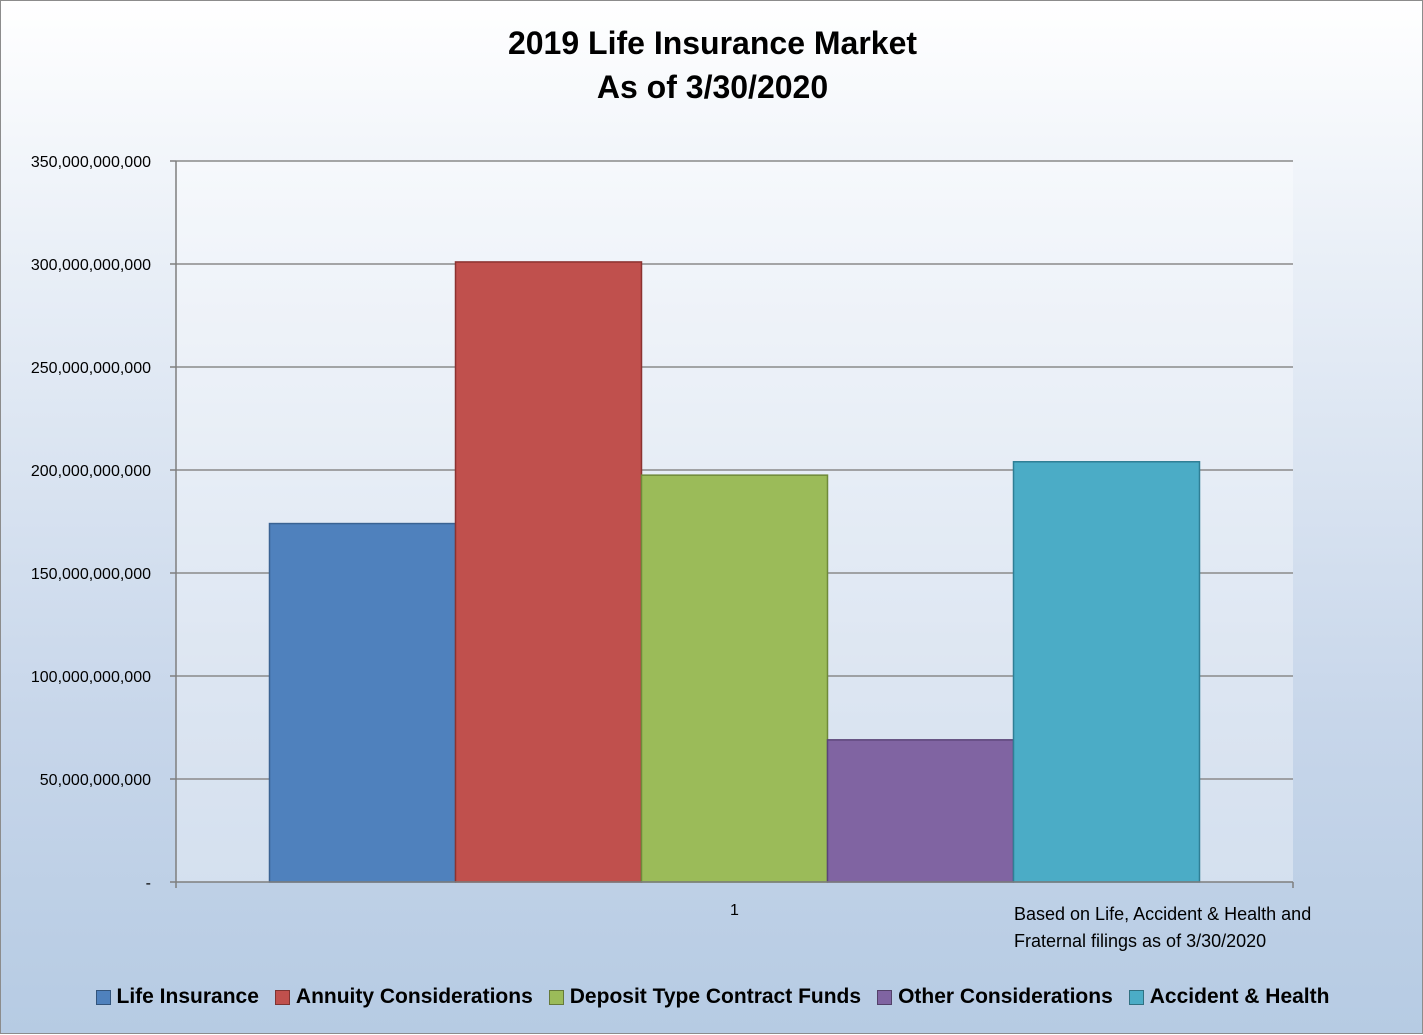 The width and height of the screenshot is (1423, 1035). Describe the element at coordinates (1005, 996) in the screenshot. I see `legend-label: Other Considerations` at that location.